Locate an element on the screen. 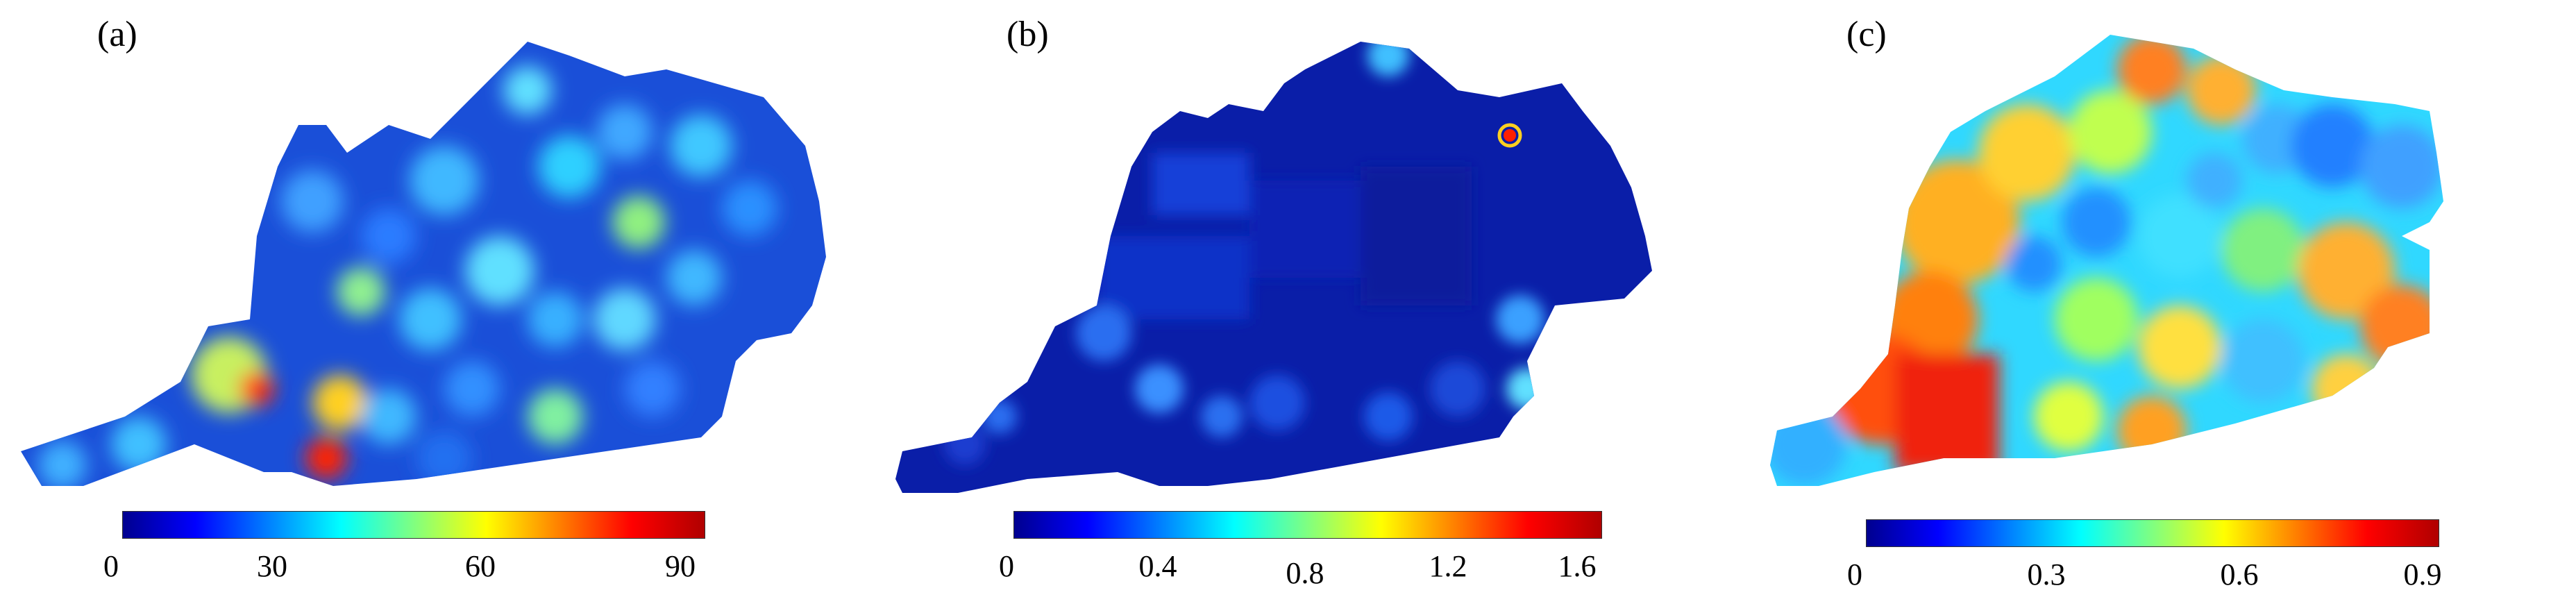 This screenshot has height=604, width=2576. panel-c-tick-label: 0.9 is located at coordinates (2422, 574).